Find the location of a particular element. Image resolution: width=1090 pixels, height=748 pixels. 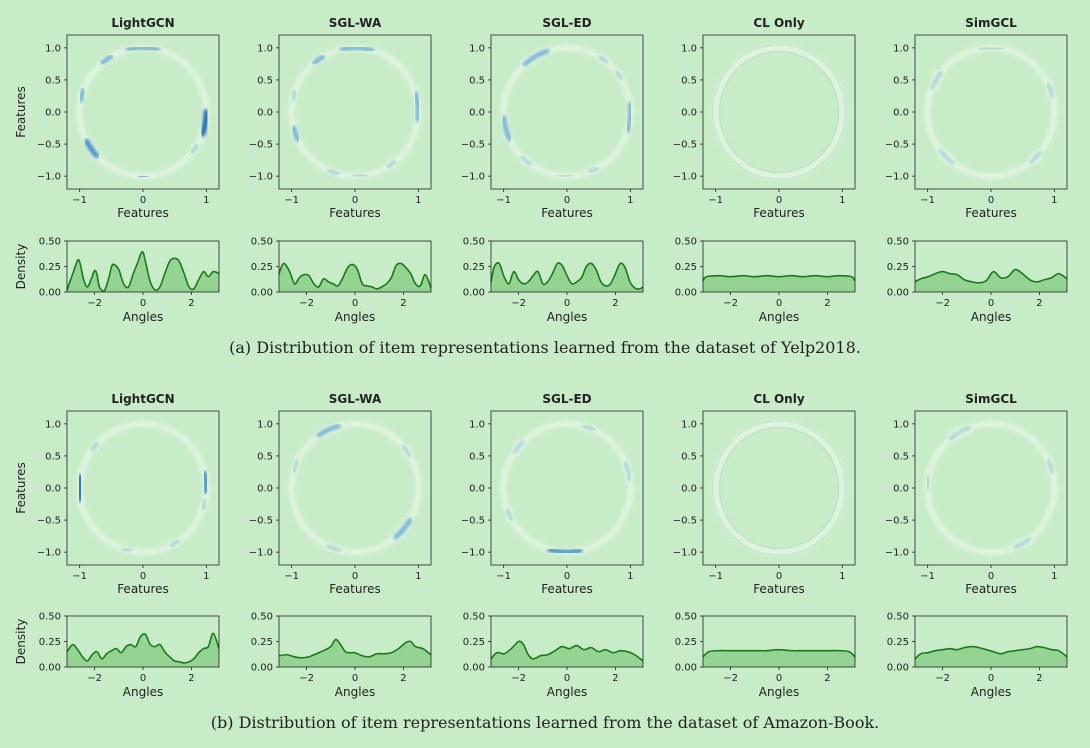

heatmap-panel-b-simgcl: SimGCL 1.0 0.5 0.0 −0.5 −1.0 −1 0 1 Features is located at coordinates (976, 494).